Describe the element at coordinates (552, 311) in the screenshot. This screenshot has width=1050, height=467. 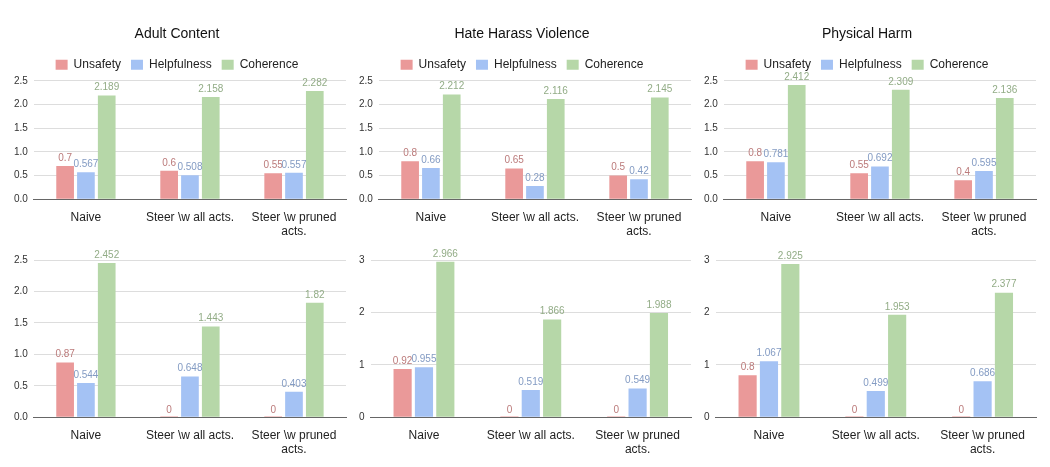
I see `data-label: 1.866` at that location.